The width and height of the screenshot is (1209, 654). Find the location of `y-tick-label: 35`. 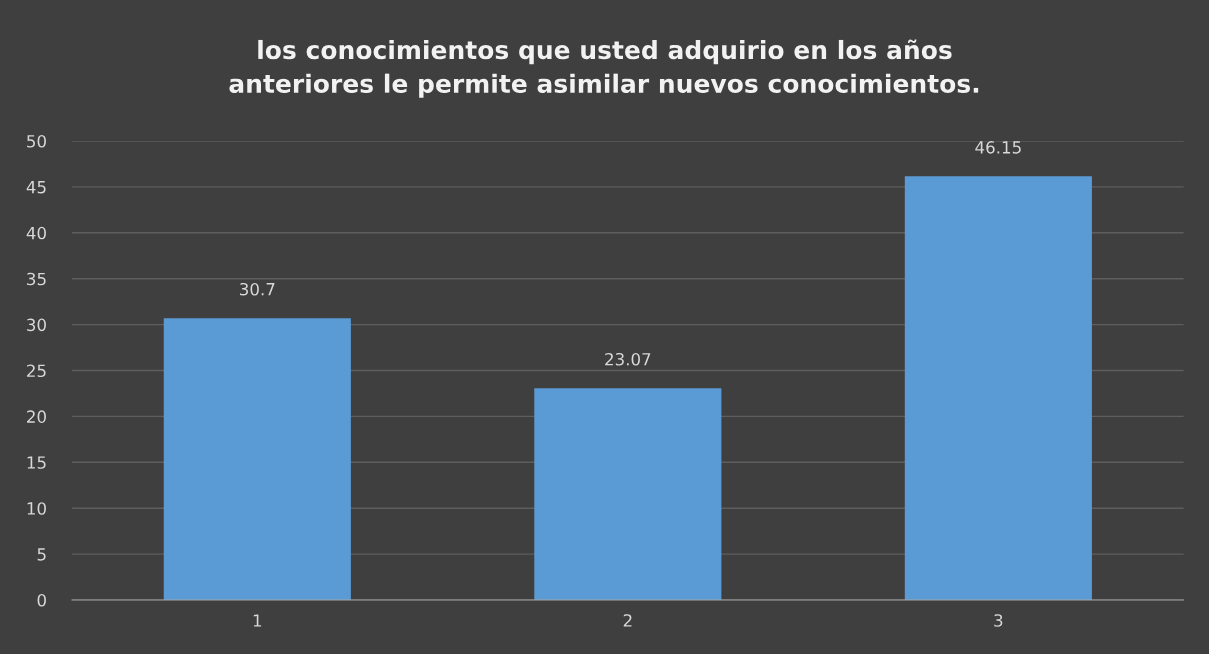

y-tick-label: 35 is located at coordinates (36, 279).